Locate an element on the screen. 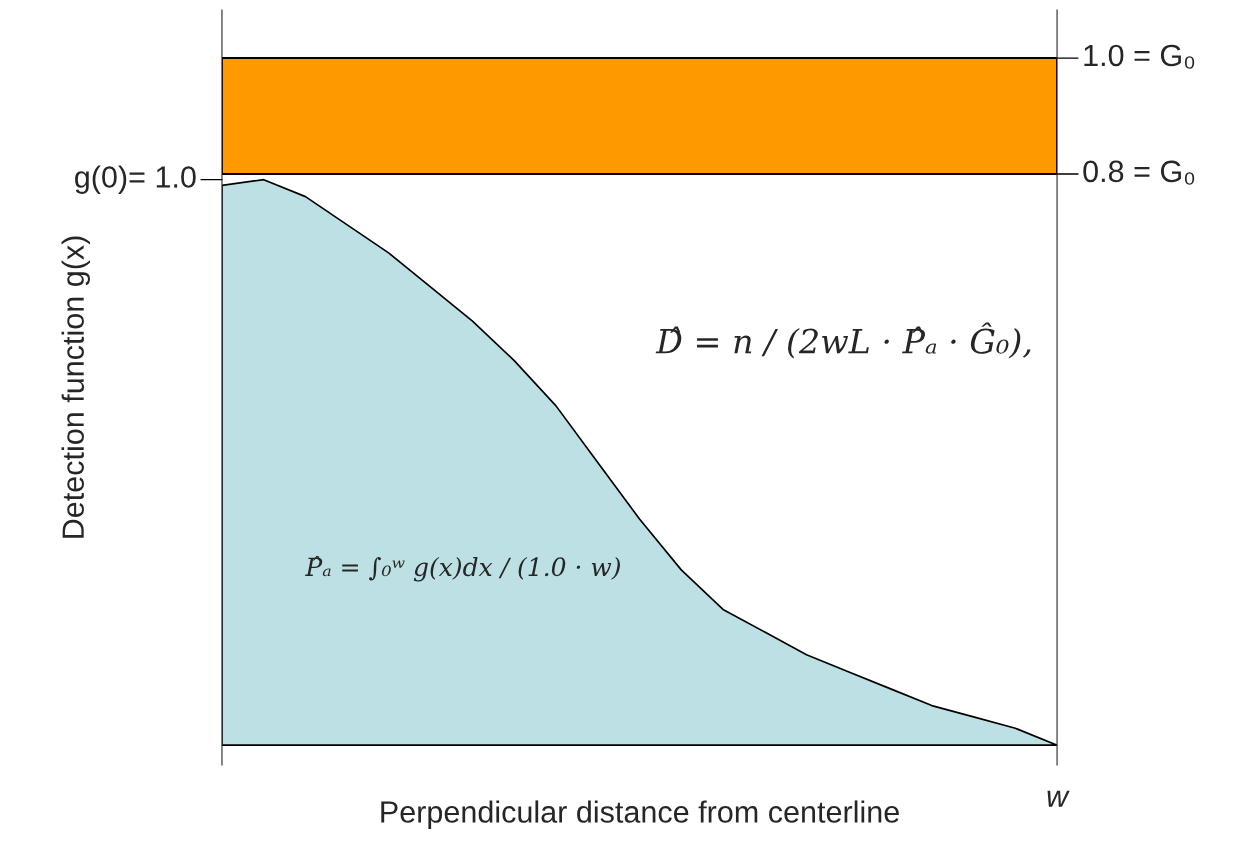 The height and width of the screenshot is (848, 1259). annotation: P̂ₐ = ∫₀ʷ g(x)dx / (1.0 · w) is located at coordinates (462, 568).